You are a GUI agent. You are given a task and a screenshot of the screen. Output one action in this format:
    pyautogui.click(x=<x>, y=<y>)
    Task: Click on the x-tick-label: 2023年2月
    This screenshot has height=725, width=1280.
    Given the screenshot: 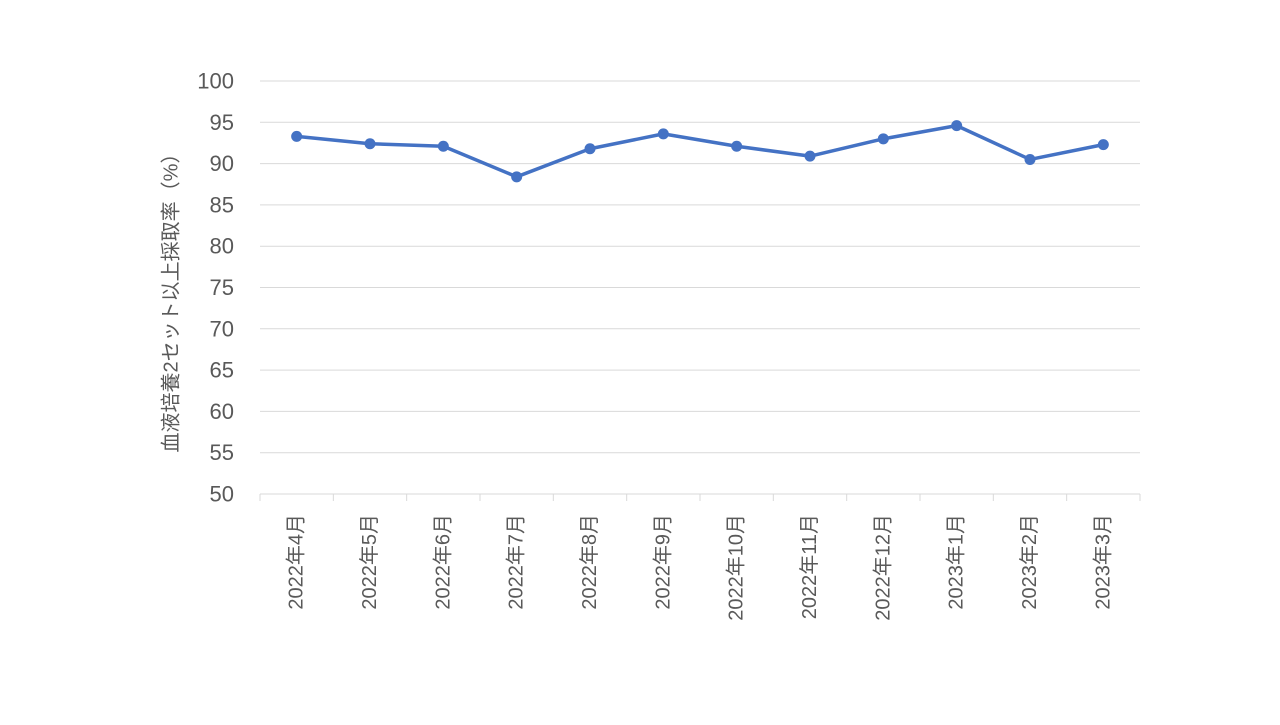 What is the action you would take?
    pyautogui.click(x=1029, y=562)
    